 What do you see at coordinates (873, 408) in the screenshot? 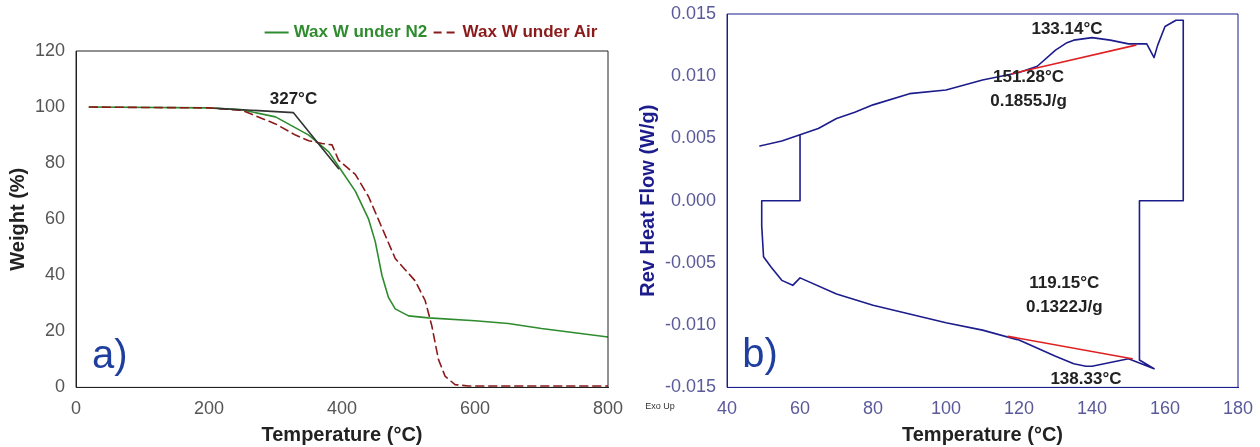
I see `x-tick-label: 80` at bounding box center [873, 408].